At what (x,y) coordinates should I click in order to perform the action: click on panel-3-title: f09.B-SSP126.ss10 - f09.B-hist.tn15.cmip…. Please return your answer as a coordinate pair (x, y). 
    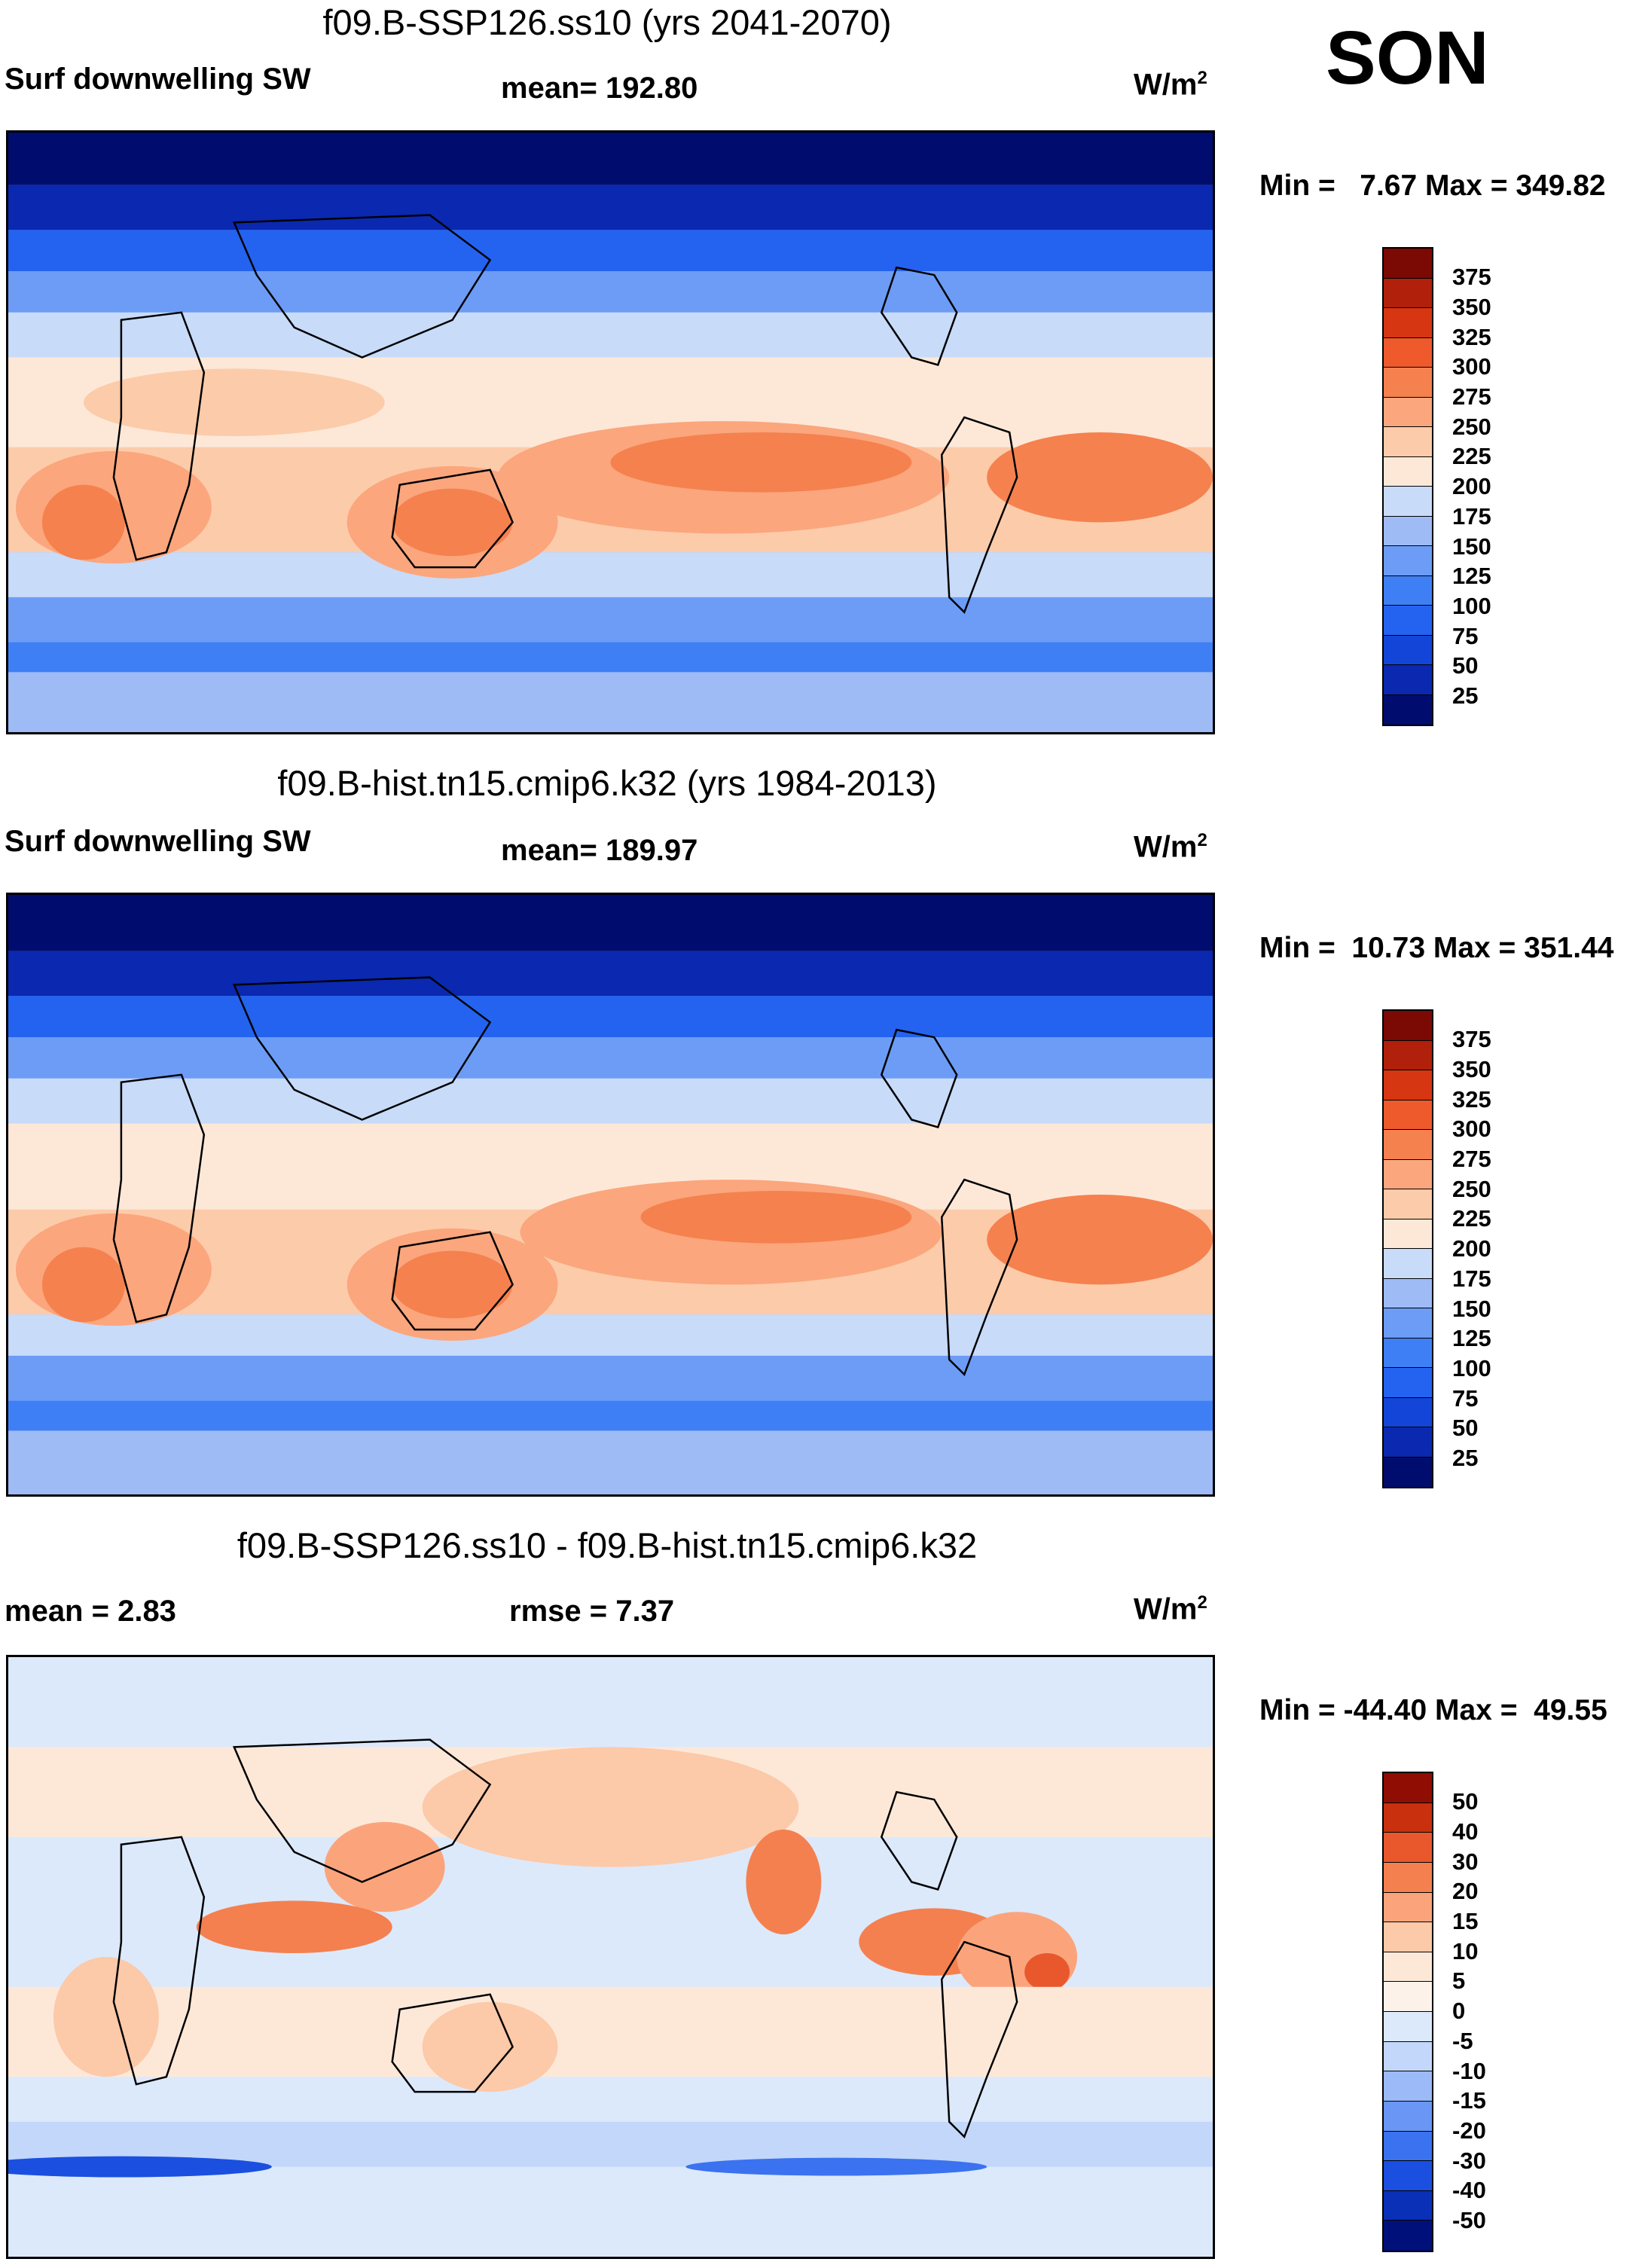
    Looking at the image, I should click on (607, 1545).